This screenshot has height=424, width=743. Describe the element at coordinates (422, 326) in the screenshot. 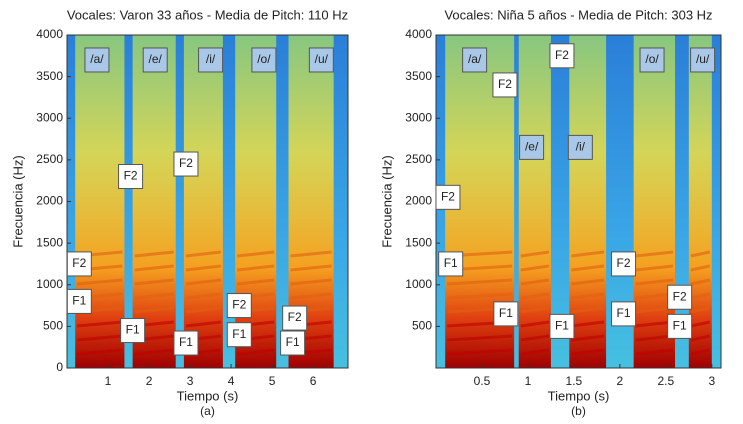

I see `y-tick-label: 500` at that location.